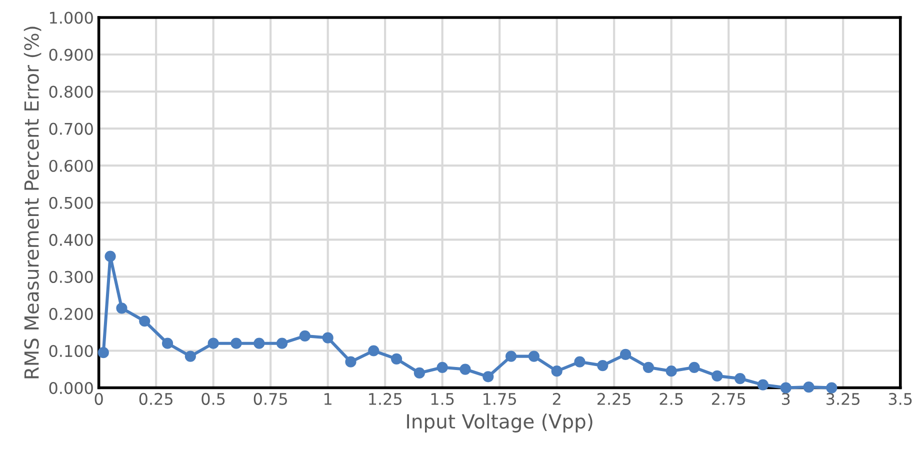  What do you see at coordinates (155, 399) in the screenshot?
I see `x-tick-label: 0.25` at bounding box center [155, 399].